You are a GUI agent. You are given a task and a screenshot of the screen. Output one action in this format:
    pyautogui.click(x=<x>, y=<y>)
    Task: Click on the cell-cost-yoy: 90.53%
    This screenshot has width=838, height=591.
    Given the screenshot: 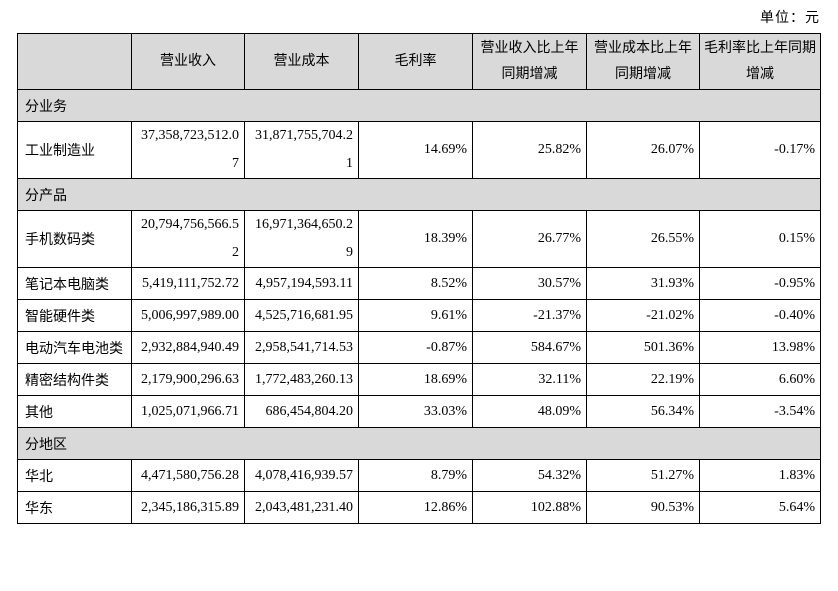 What is the action you would take?
    pyautogui.click(x=643, y=507)
    